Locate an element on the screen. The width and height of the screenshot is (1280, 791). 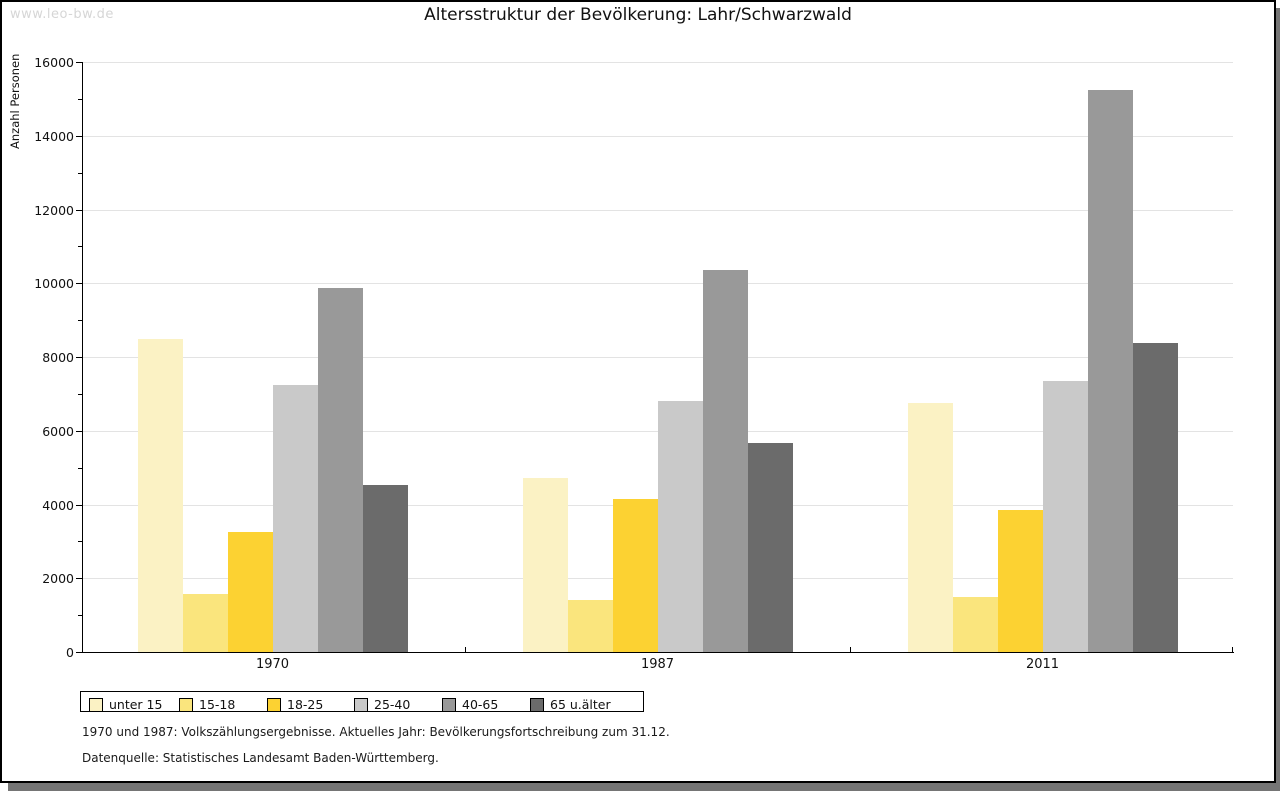
legend-item: 65 u.älter is located at coordinates (570, 703).